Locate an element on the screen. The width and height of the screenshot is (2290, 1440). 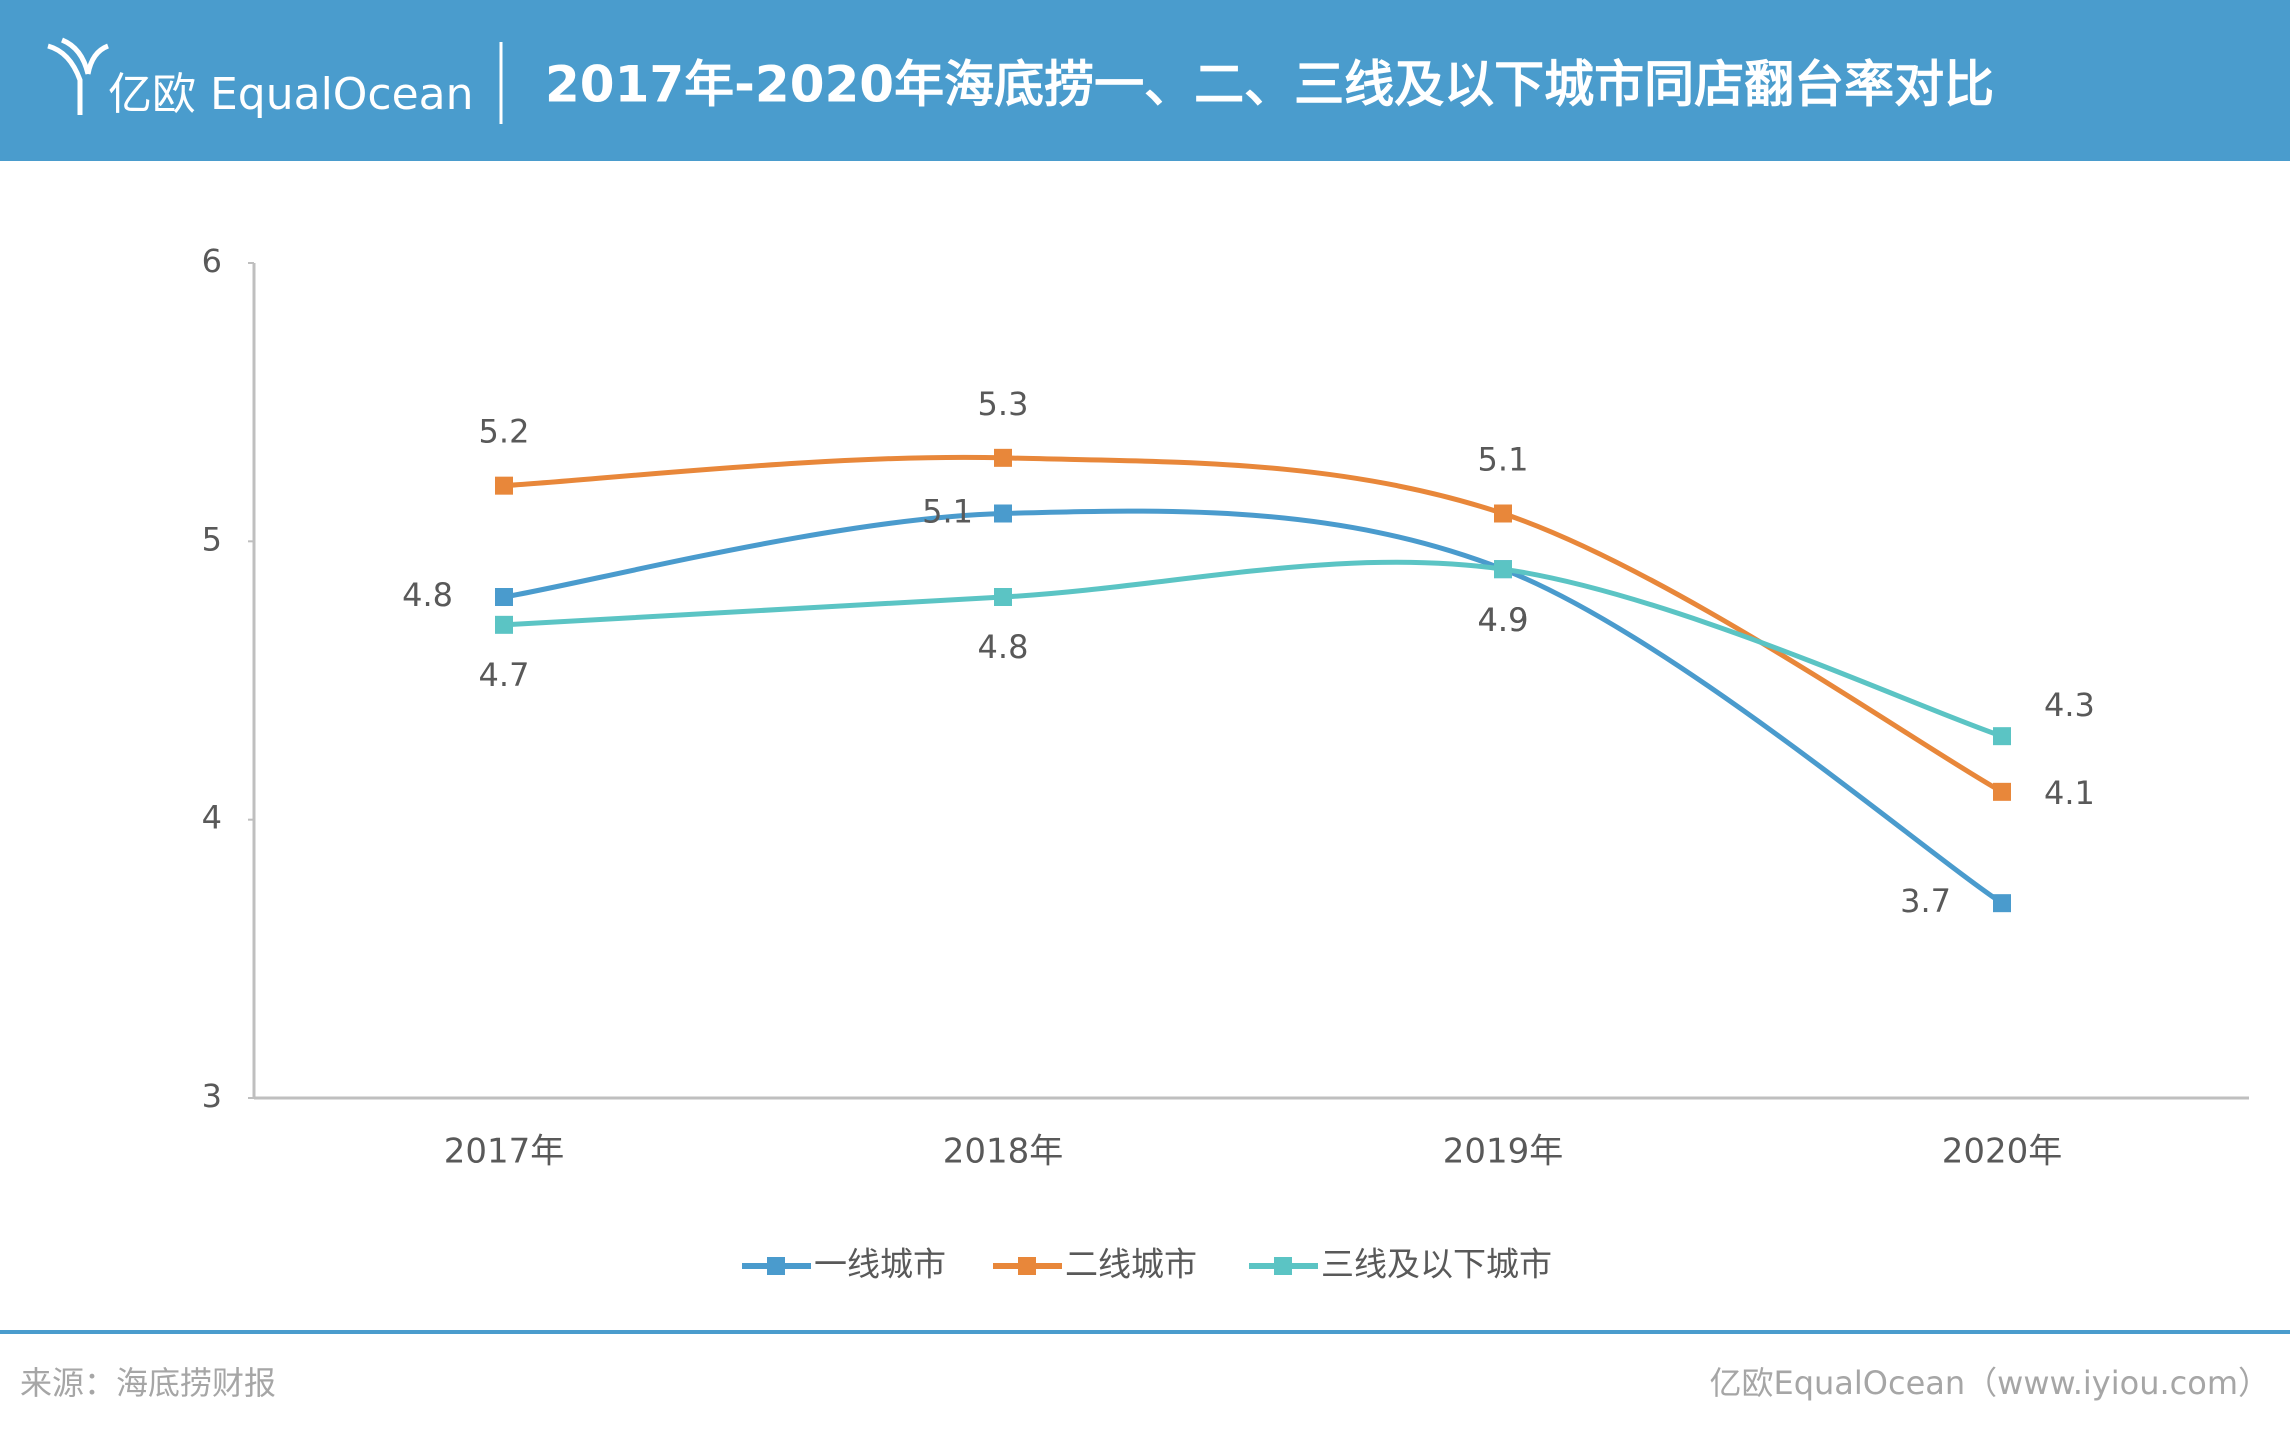
data-label: 5.3 is located at coordinates (1003, 404).